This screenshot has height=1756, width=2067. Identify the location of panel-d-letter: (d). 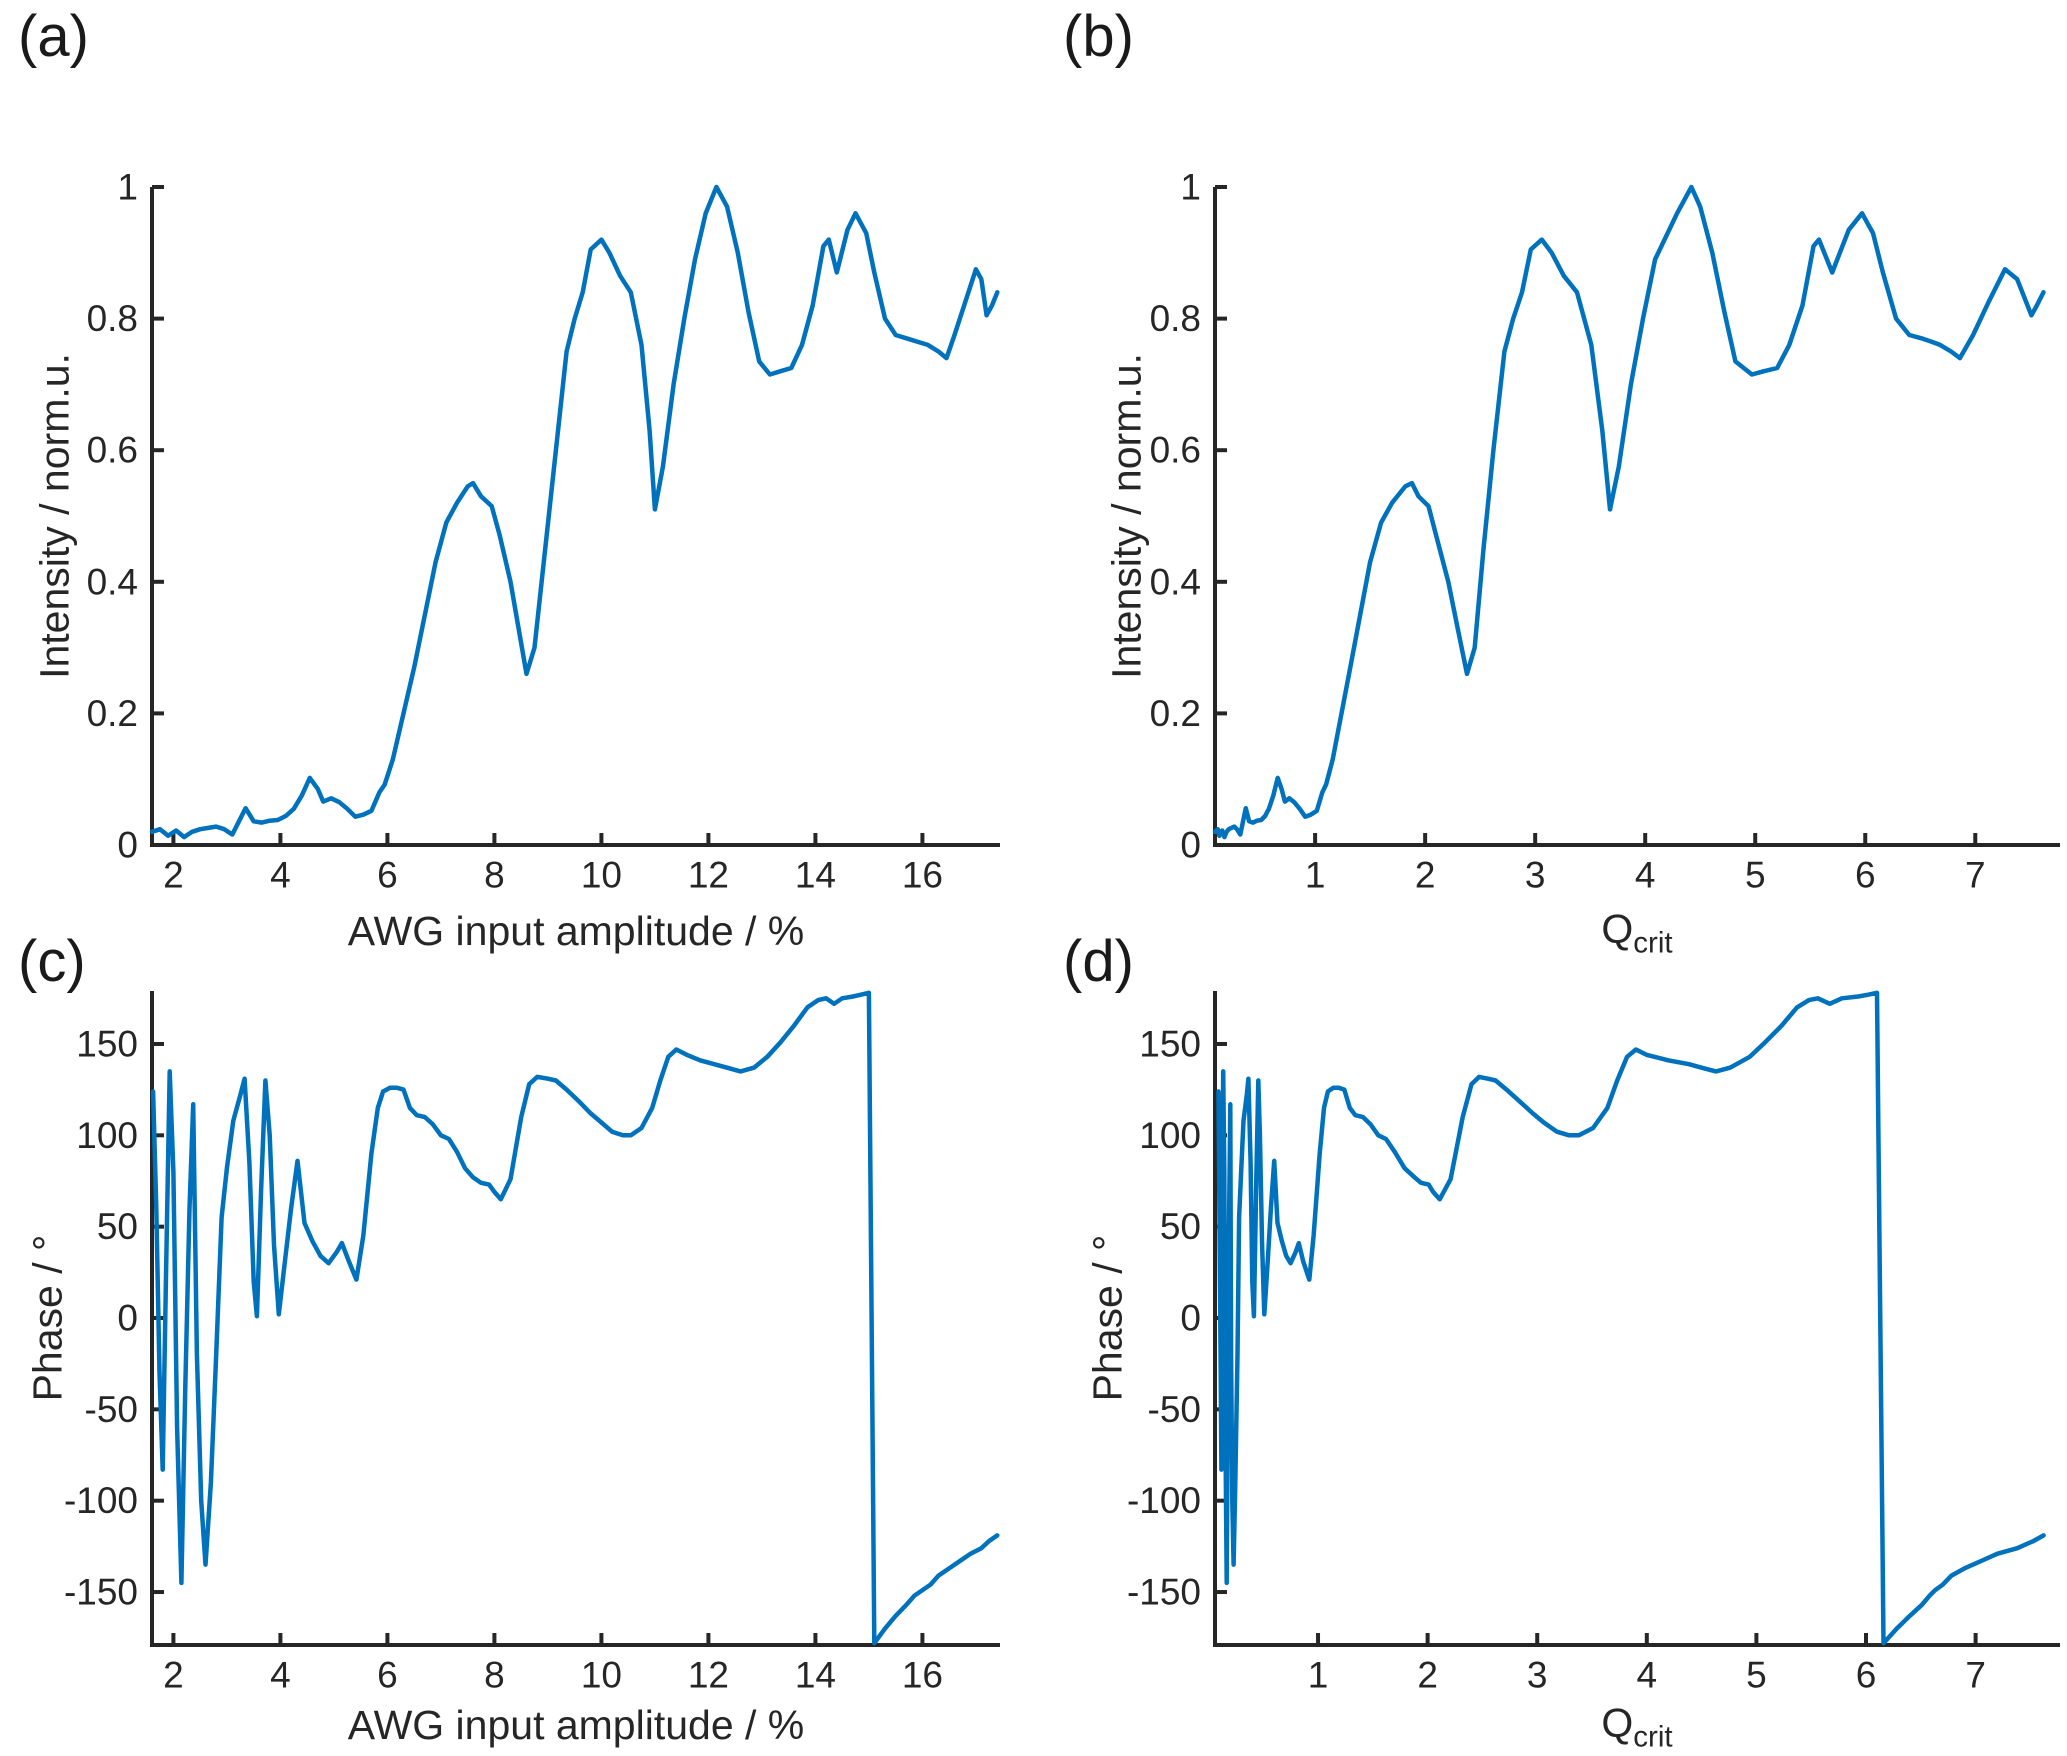
(1098, 961).